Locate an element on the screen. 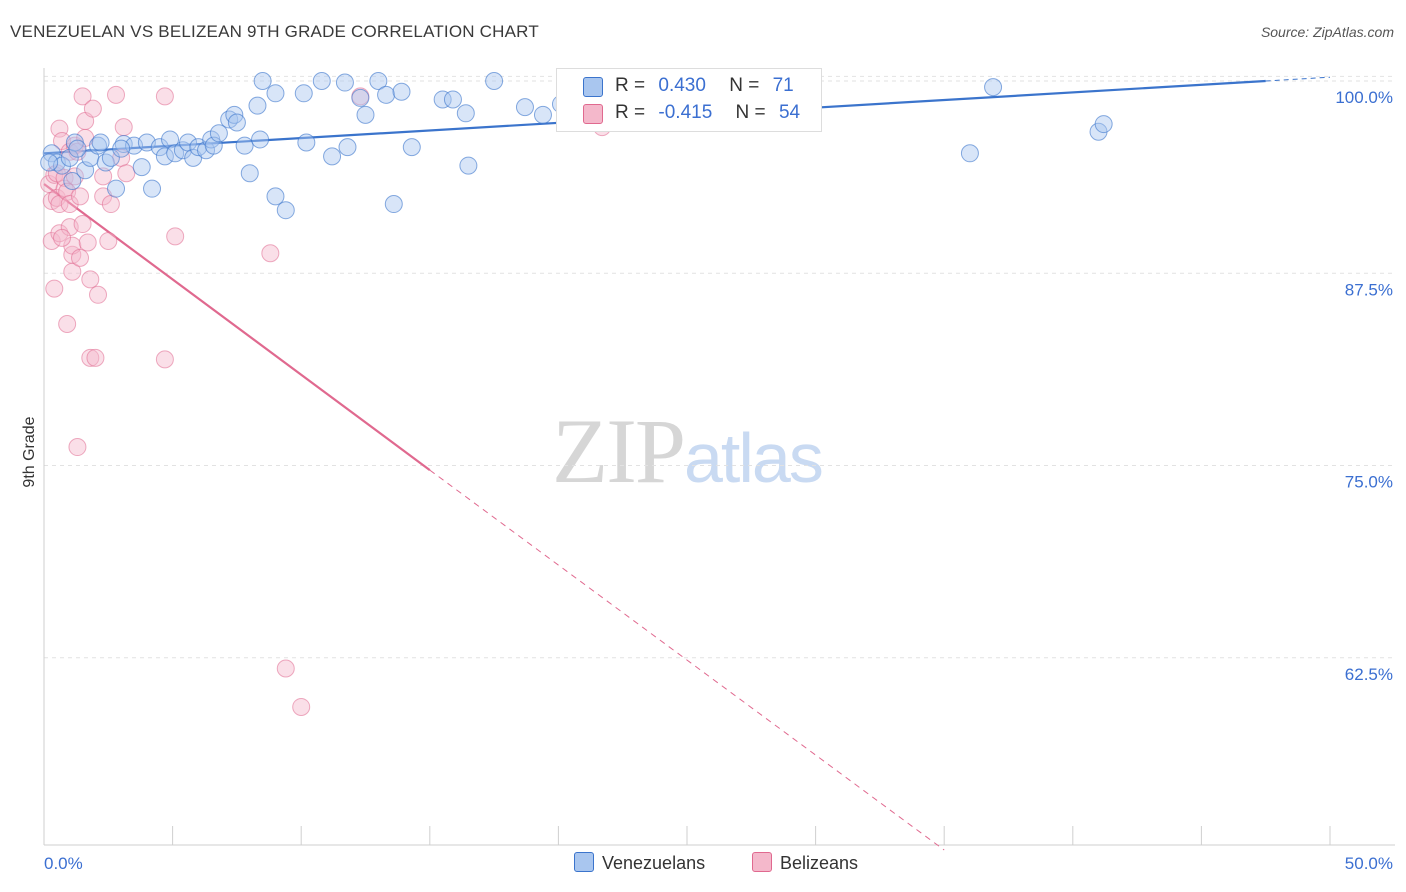 This screenshot has width=1406, height=892. n-value-venezuelans: 71 is located at coordinates (783, 85).